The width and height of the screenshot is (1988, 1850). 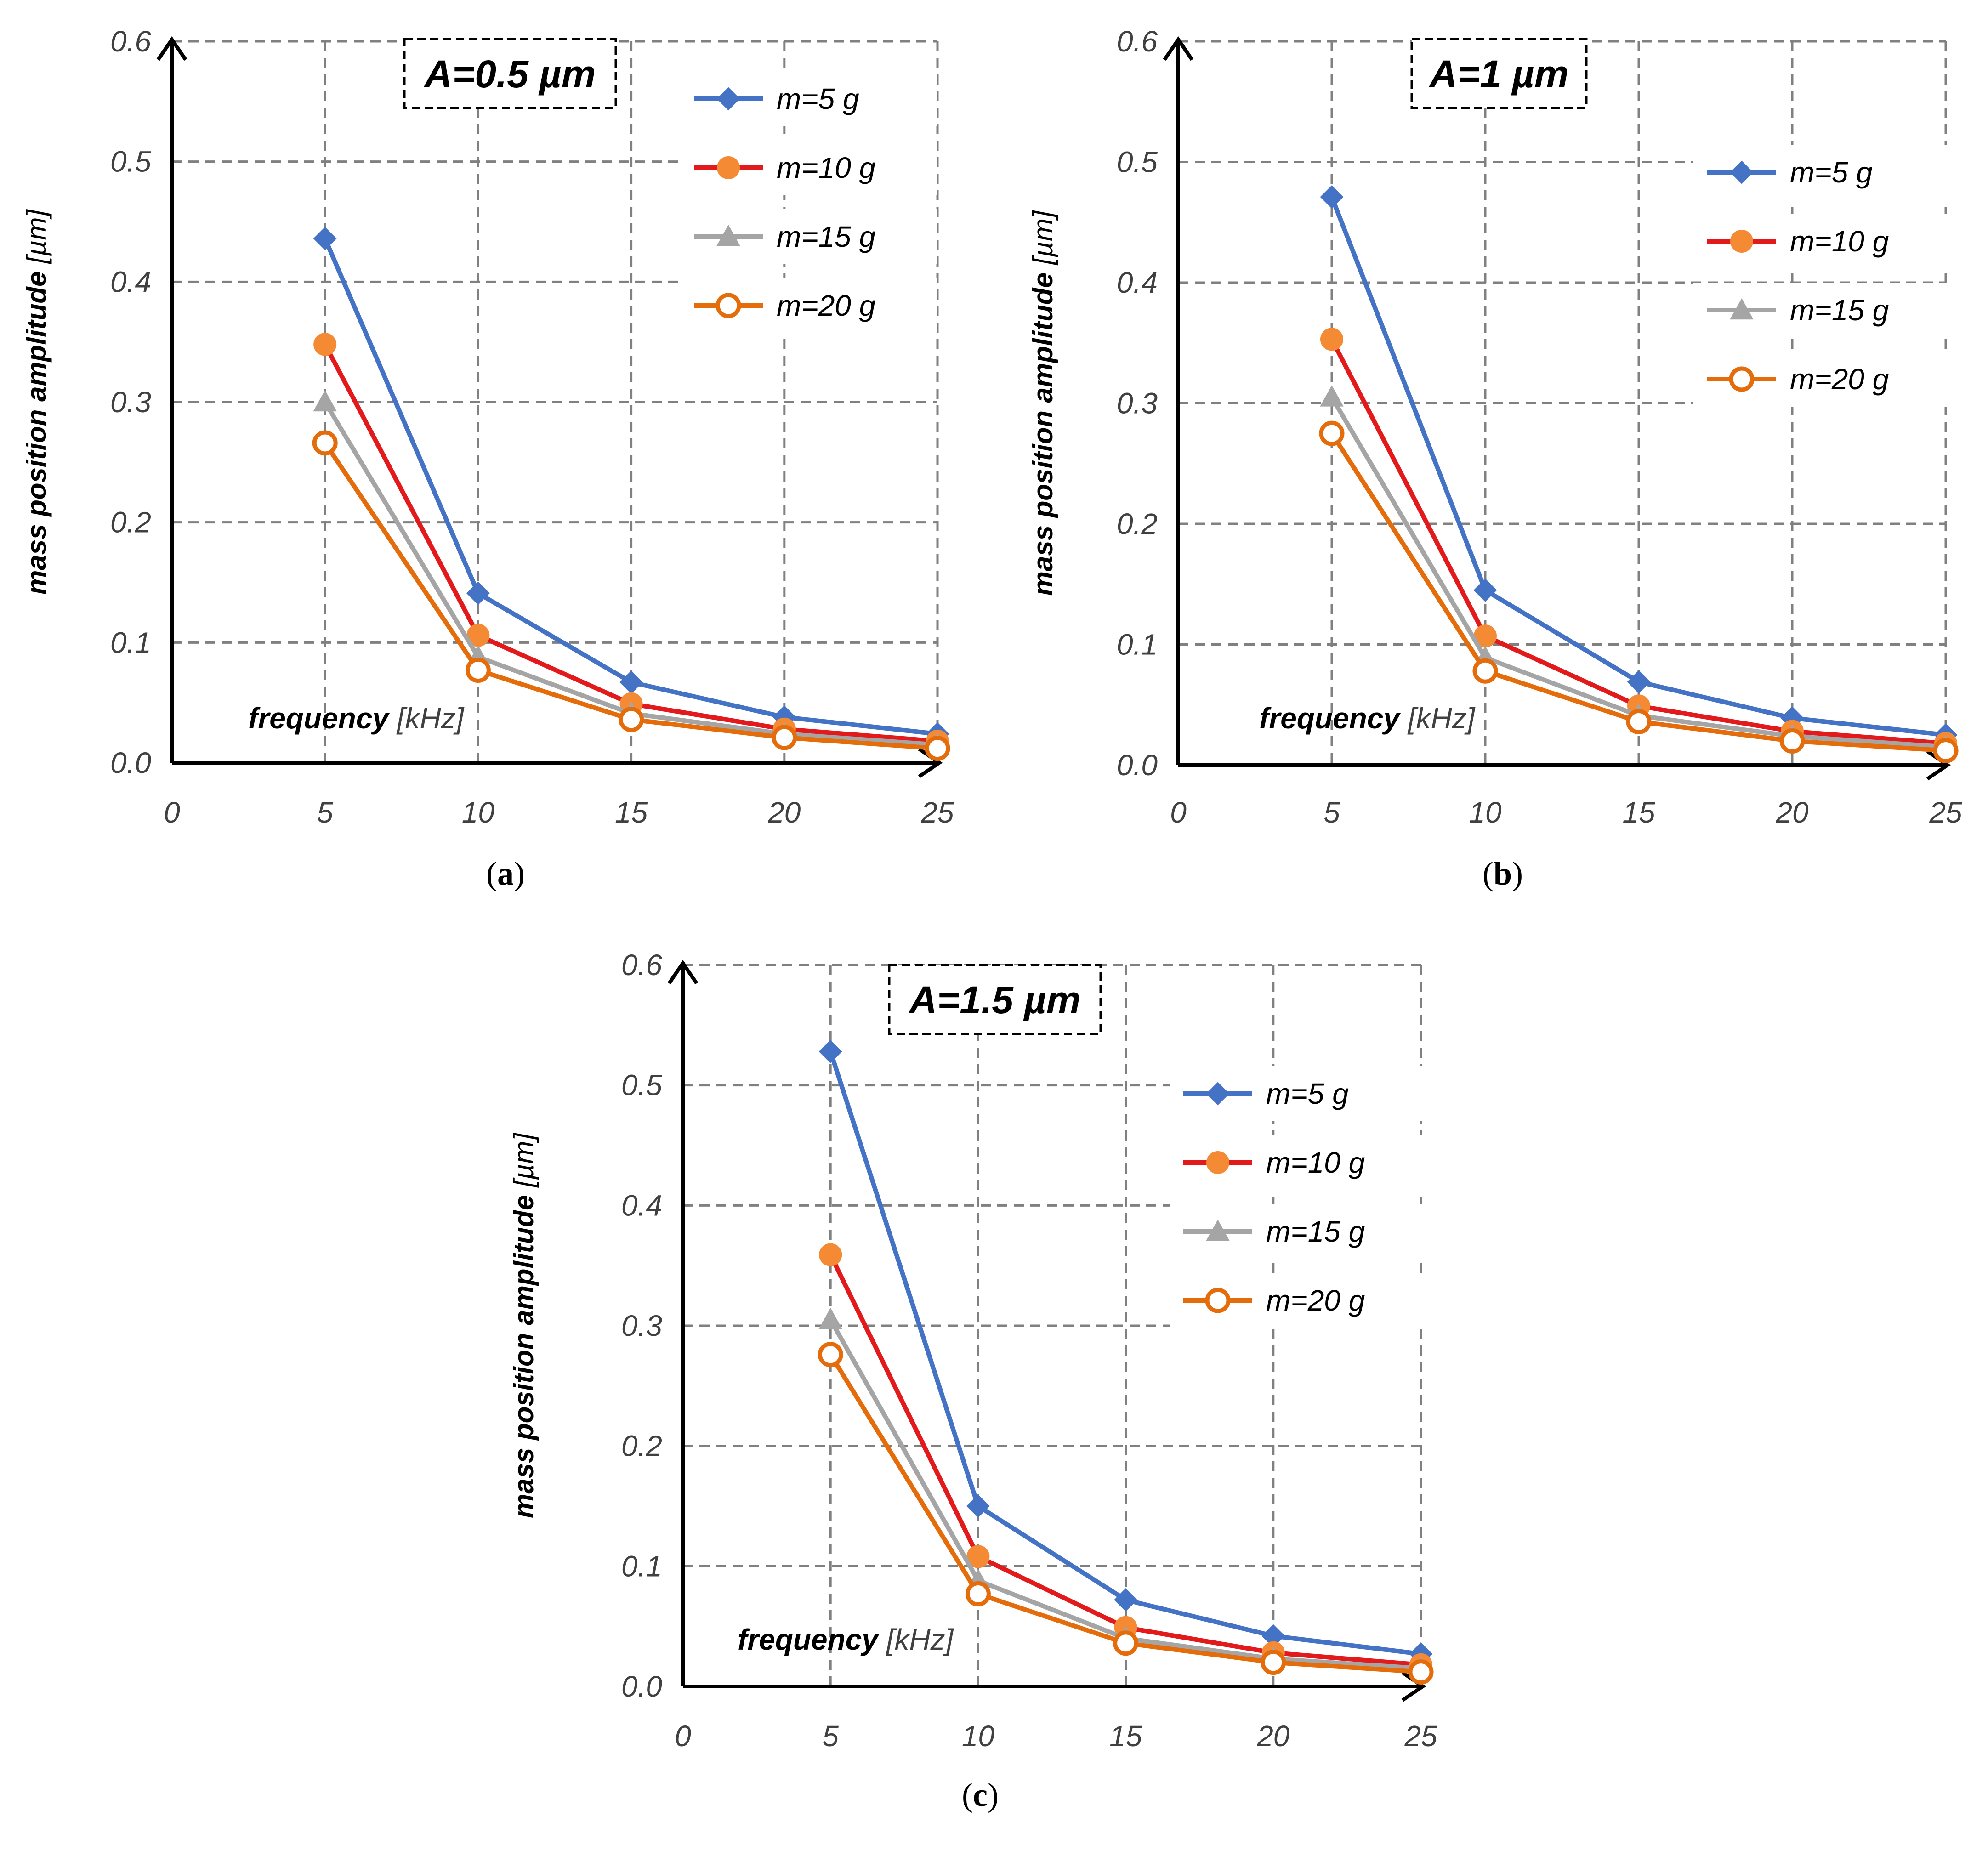 What do you see at coordinates (808, 202) in the screenshot?
I see `legend-a: m=5 g m=10 g m=15 g m=20 g` at bounding box center [808, 202].